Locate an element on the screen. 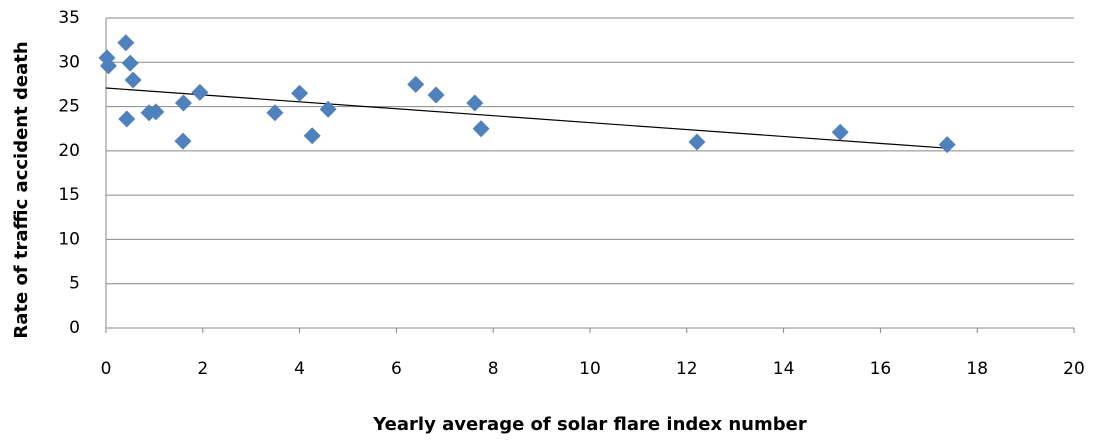  y-tick-label: 0 is located at coordinates (74, 328).